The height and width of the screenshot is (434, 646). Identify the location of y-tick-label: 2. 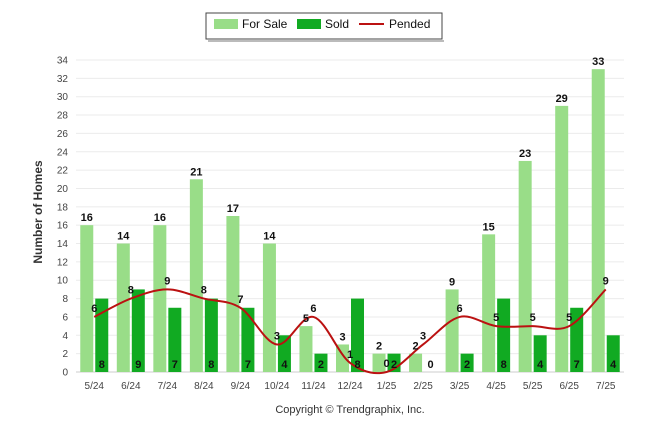
(65, 354).